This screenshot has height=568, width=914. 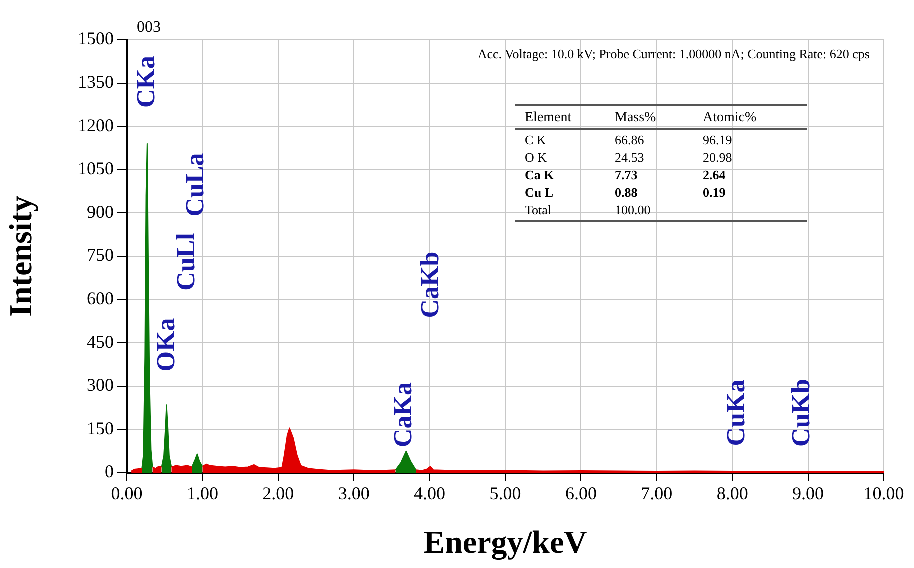 I want to click on annotation: 100.00, so click(x=633, y=210).